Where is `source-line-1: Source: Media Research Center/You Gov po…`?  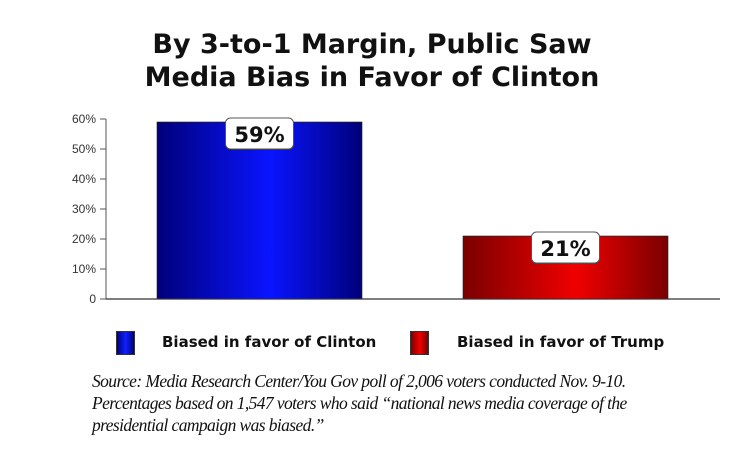 source-line-1: Source: Media Research Center/You Gov po… is located at coordinates (359, 381).